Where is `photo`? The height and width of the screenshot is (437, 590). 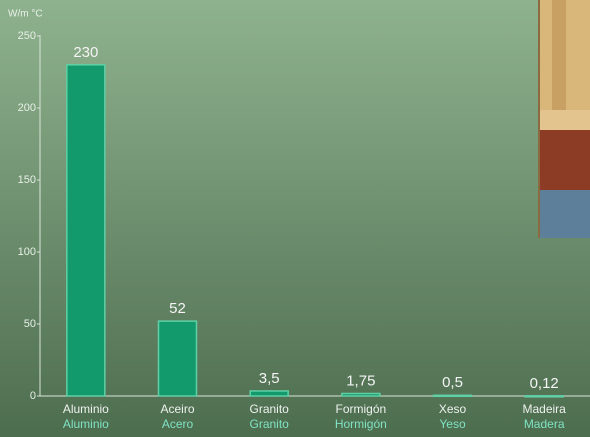 photo is located at coordinates (564, 119).